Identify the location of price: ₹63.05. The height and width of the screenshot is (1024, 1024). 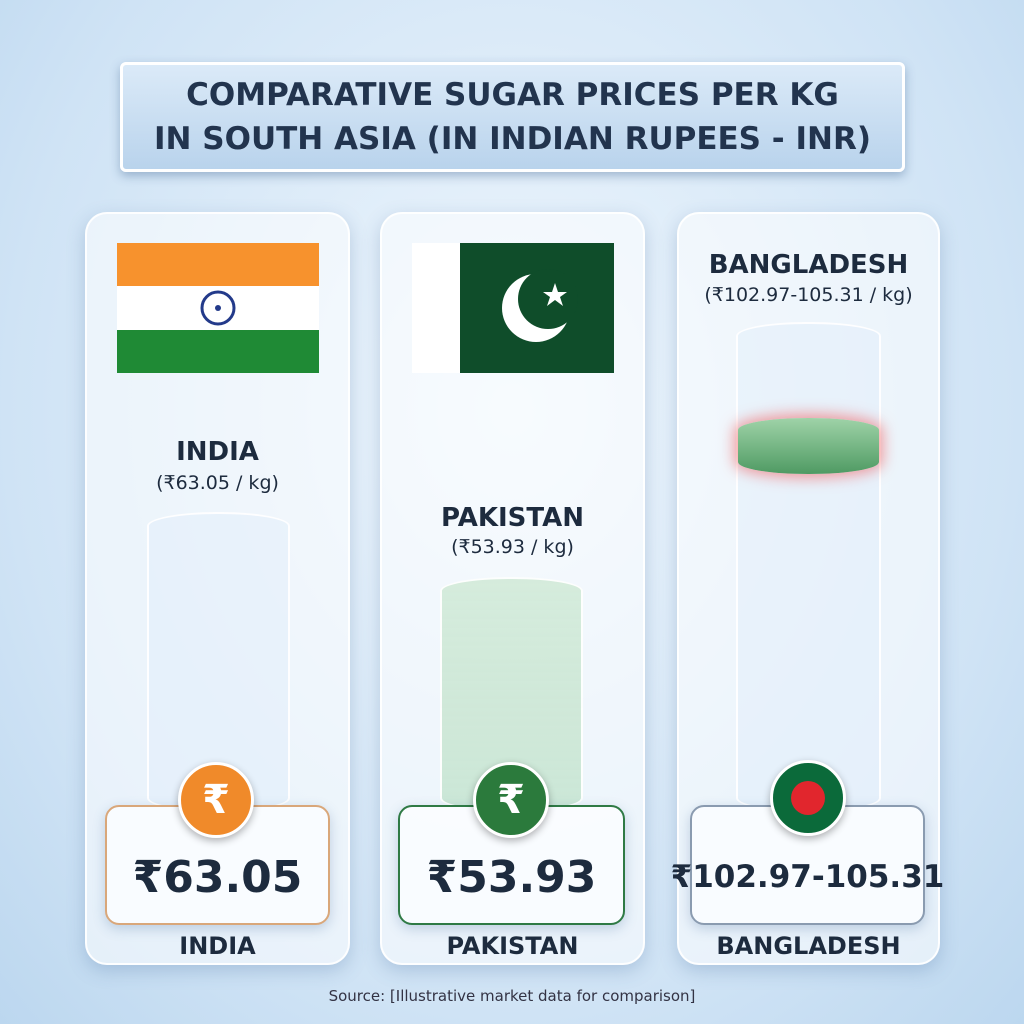
(217, 877).